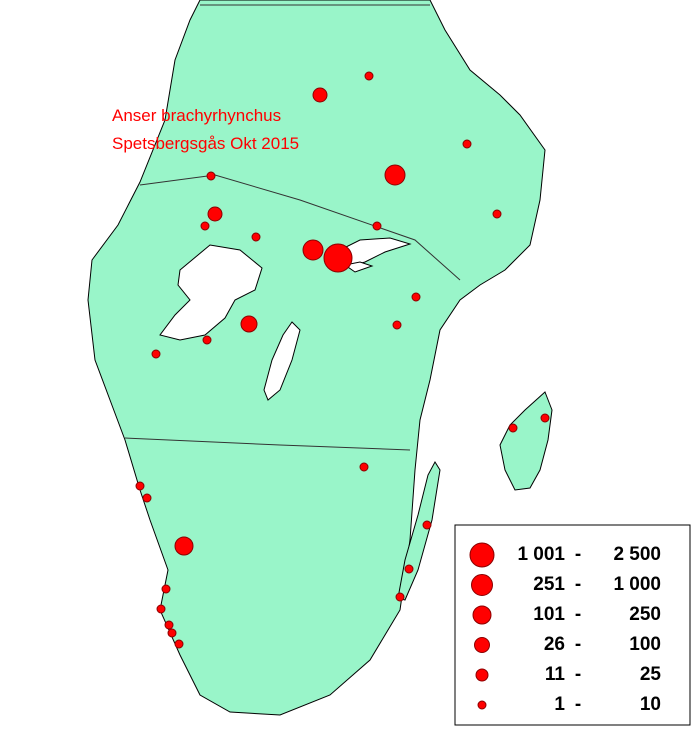 This screenshot has width=700, height=731. I want to click on legend-from: 101, so click(549, 614).